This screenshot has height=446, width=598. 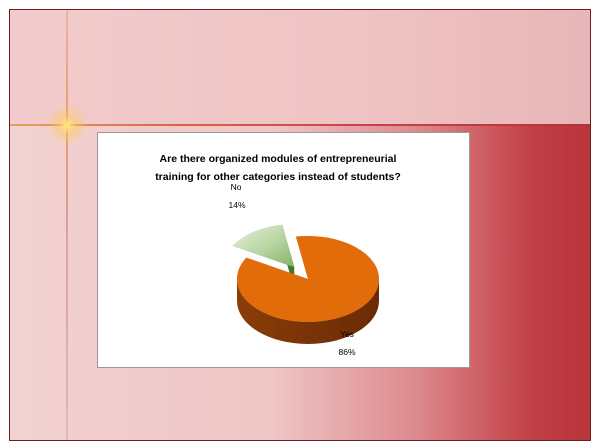 I want to click on horizontal-accent-line, so click(x=300, y=125).